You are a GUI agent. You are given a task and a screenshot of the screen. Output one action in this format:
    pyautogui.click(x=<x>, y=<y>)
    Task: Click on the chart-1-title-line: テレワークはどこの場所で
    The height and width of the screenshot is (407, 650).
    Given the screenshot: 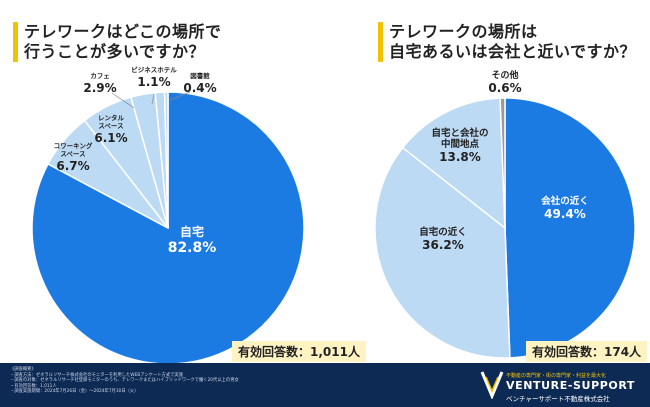 What is the action you would take?
    pyautogui.click(x=123, y=31)
    